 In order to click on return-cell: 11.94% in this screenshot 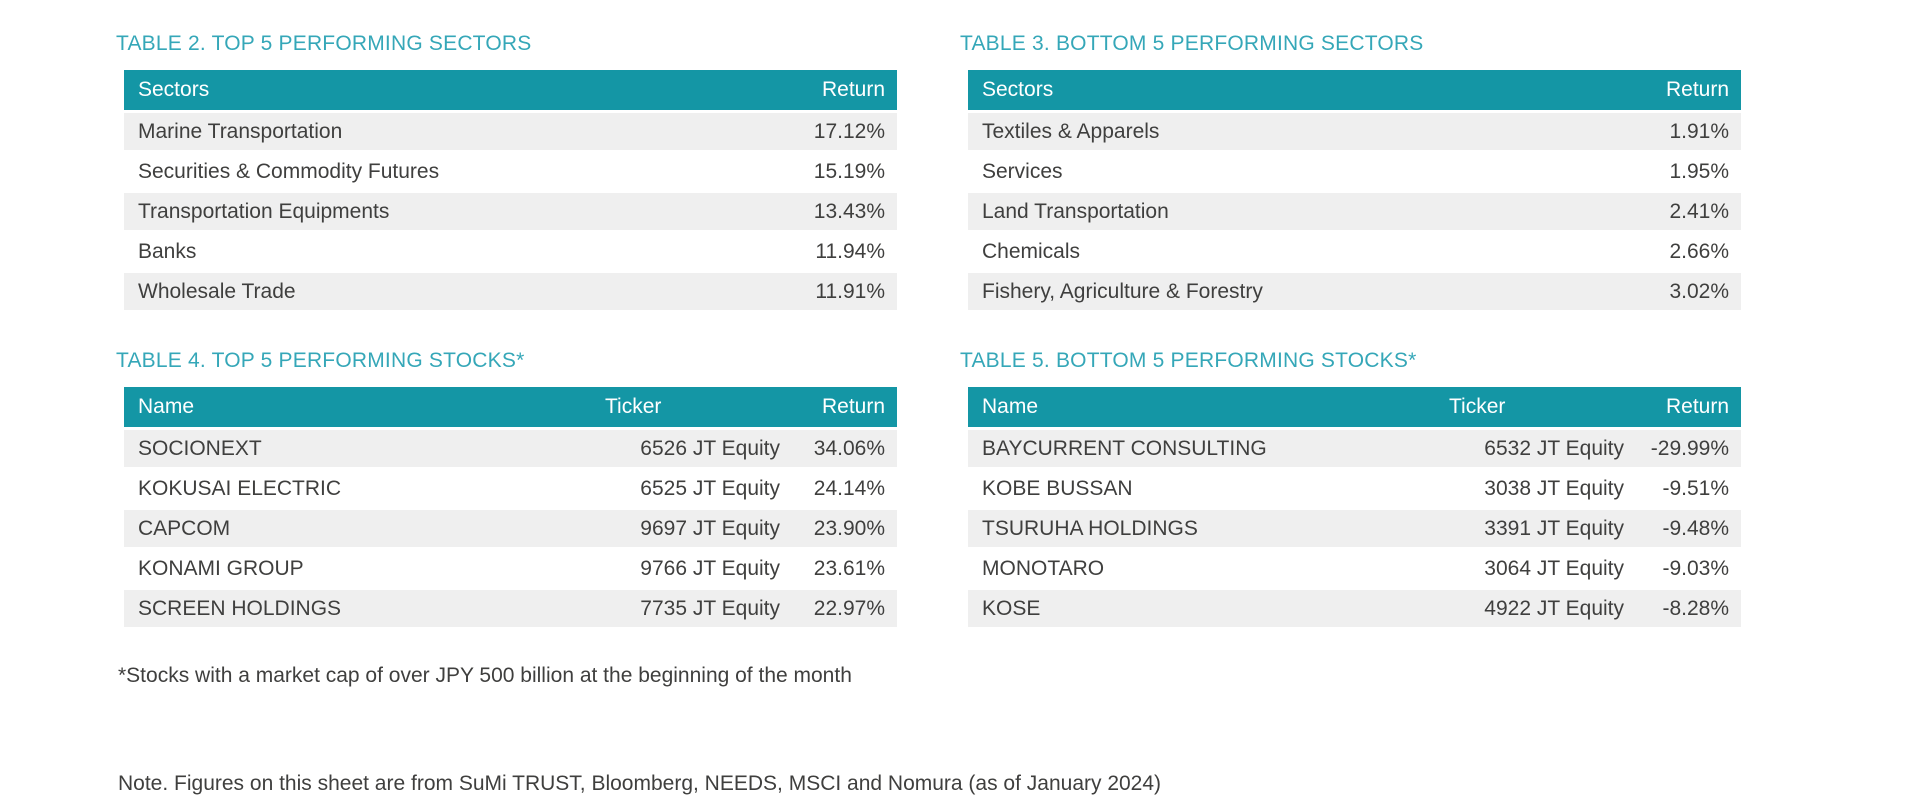, I will do `click(850, 251)`.